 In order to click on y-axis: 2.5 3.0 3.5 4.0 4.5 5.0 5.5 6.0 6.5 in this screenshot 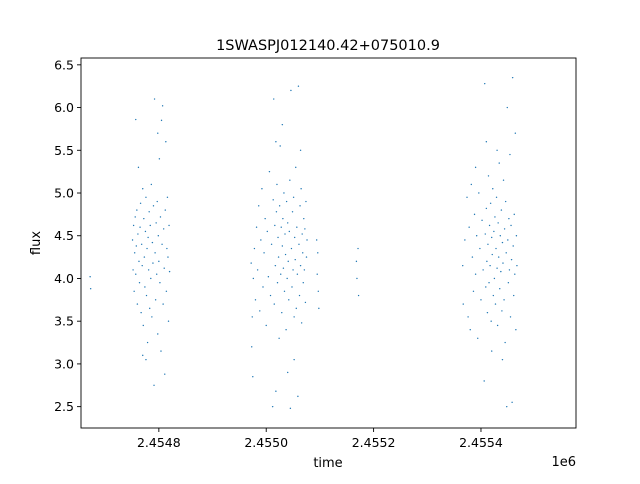, I will do `click(67, 235)`.